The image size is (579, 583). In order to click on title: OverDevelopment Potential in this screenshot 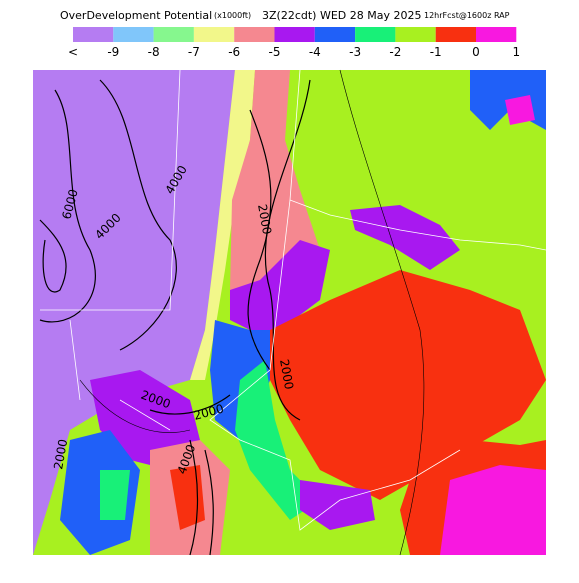, I will do `click(136, 15)`.